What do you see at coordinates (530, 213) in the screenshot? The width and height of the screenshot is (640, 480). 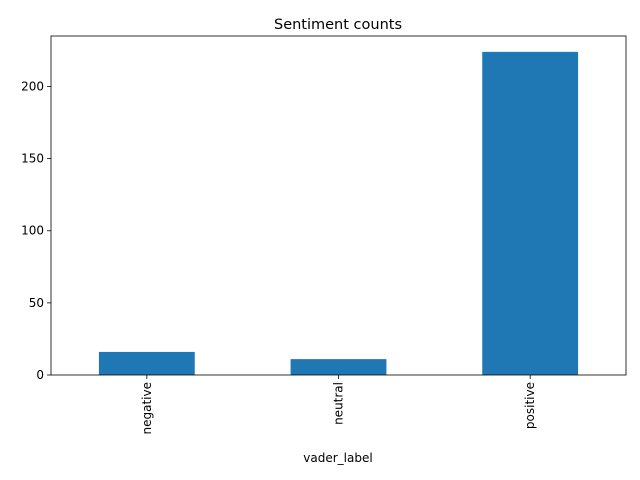 I see `bar-positive` at bounding box center [530, 213].